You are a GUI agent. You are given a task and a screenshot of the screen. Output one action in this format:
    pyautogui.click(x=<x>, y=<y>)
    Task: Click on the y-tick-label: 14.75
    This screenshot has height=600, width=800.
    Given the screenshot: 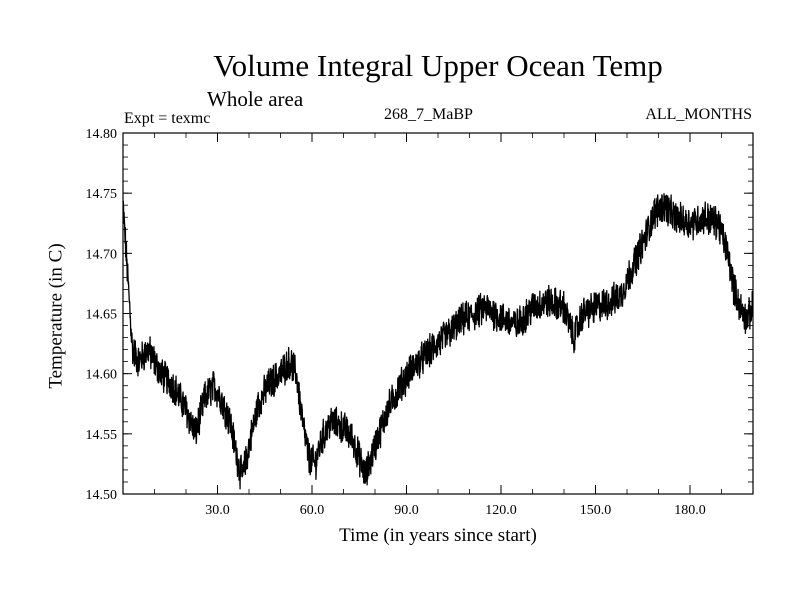 What is the action you would take?
    pyautogui.click(x=102, y=194)
    